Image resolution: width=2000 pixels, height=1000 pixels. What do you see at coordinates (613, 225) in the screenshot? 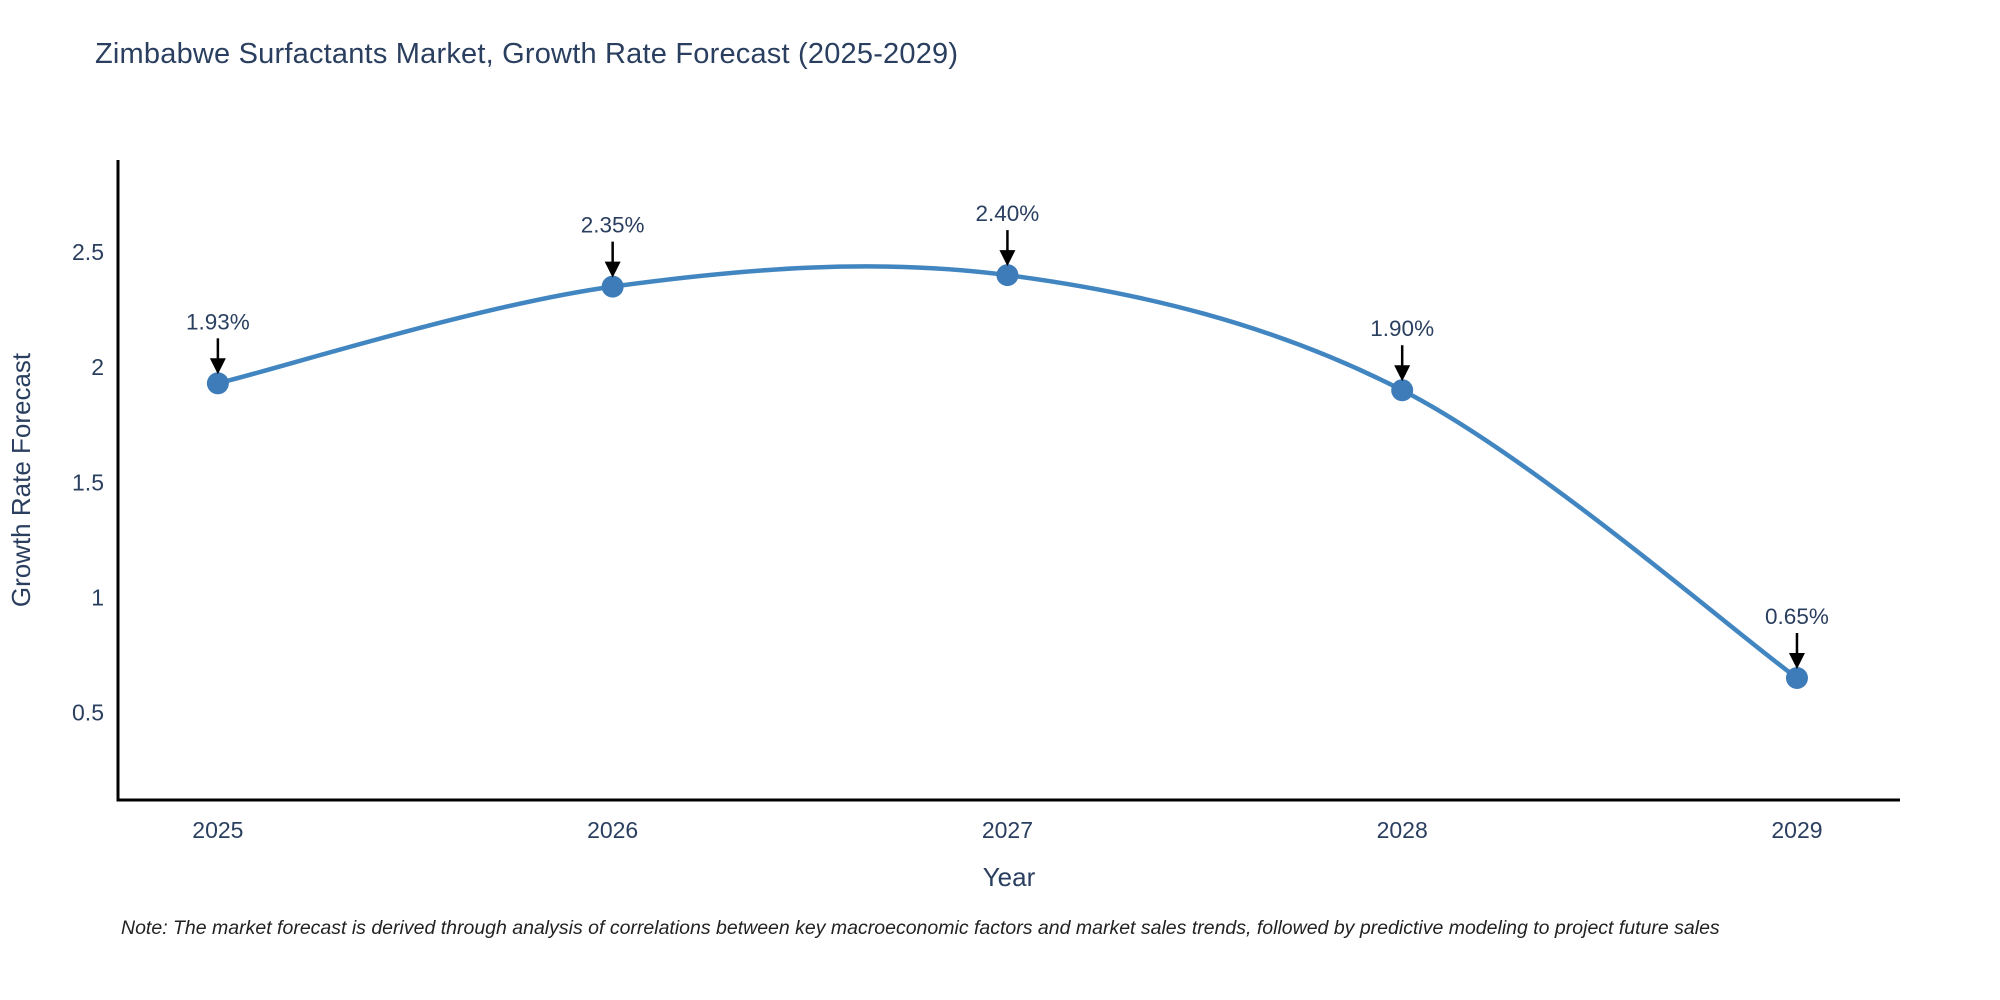
I see `annotation-label: 2.35%` at bounding box center [613, 225].